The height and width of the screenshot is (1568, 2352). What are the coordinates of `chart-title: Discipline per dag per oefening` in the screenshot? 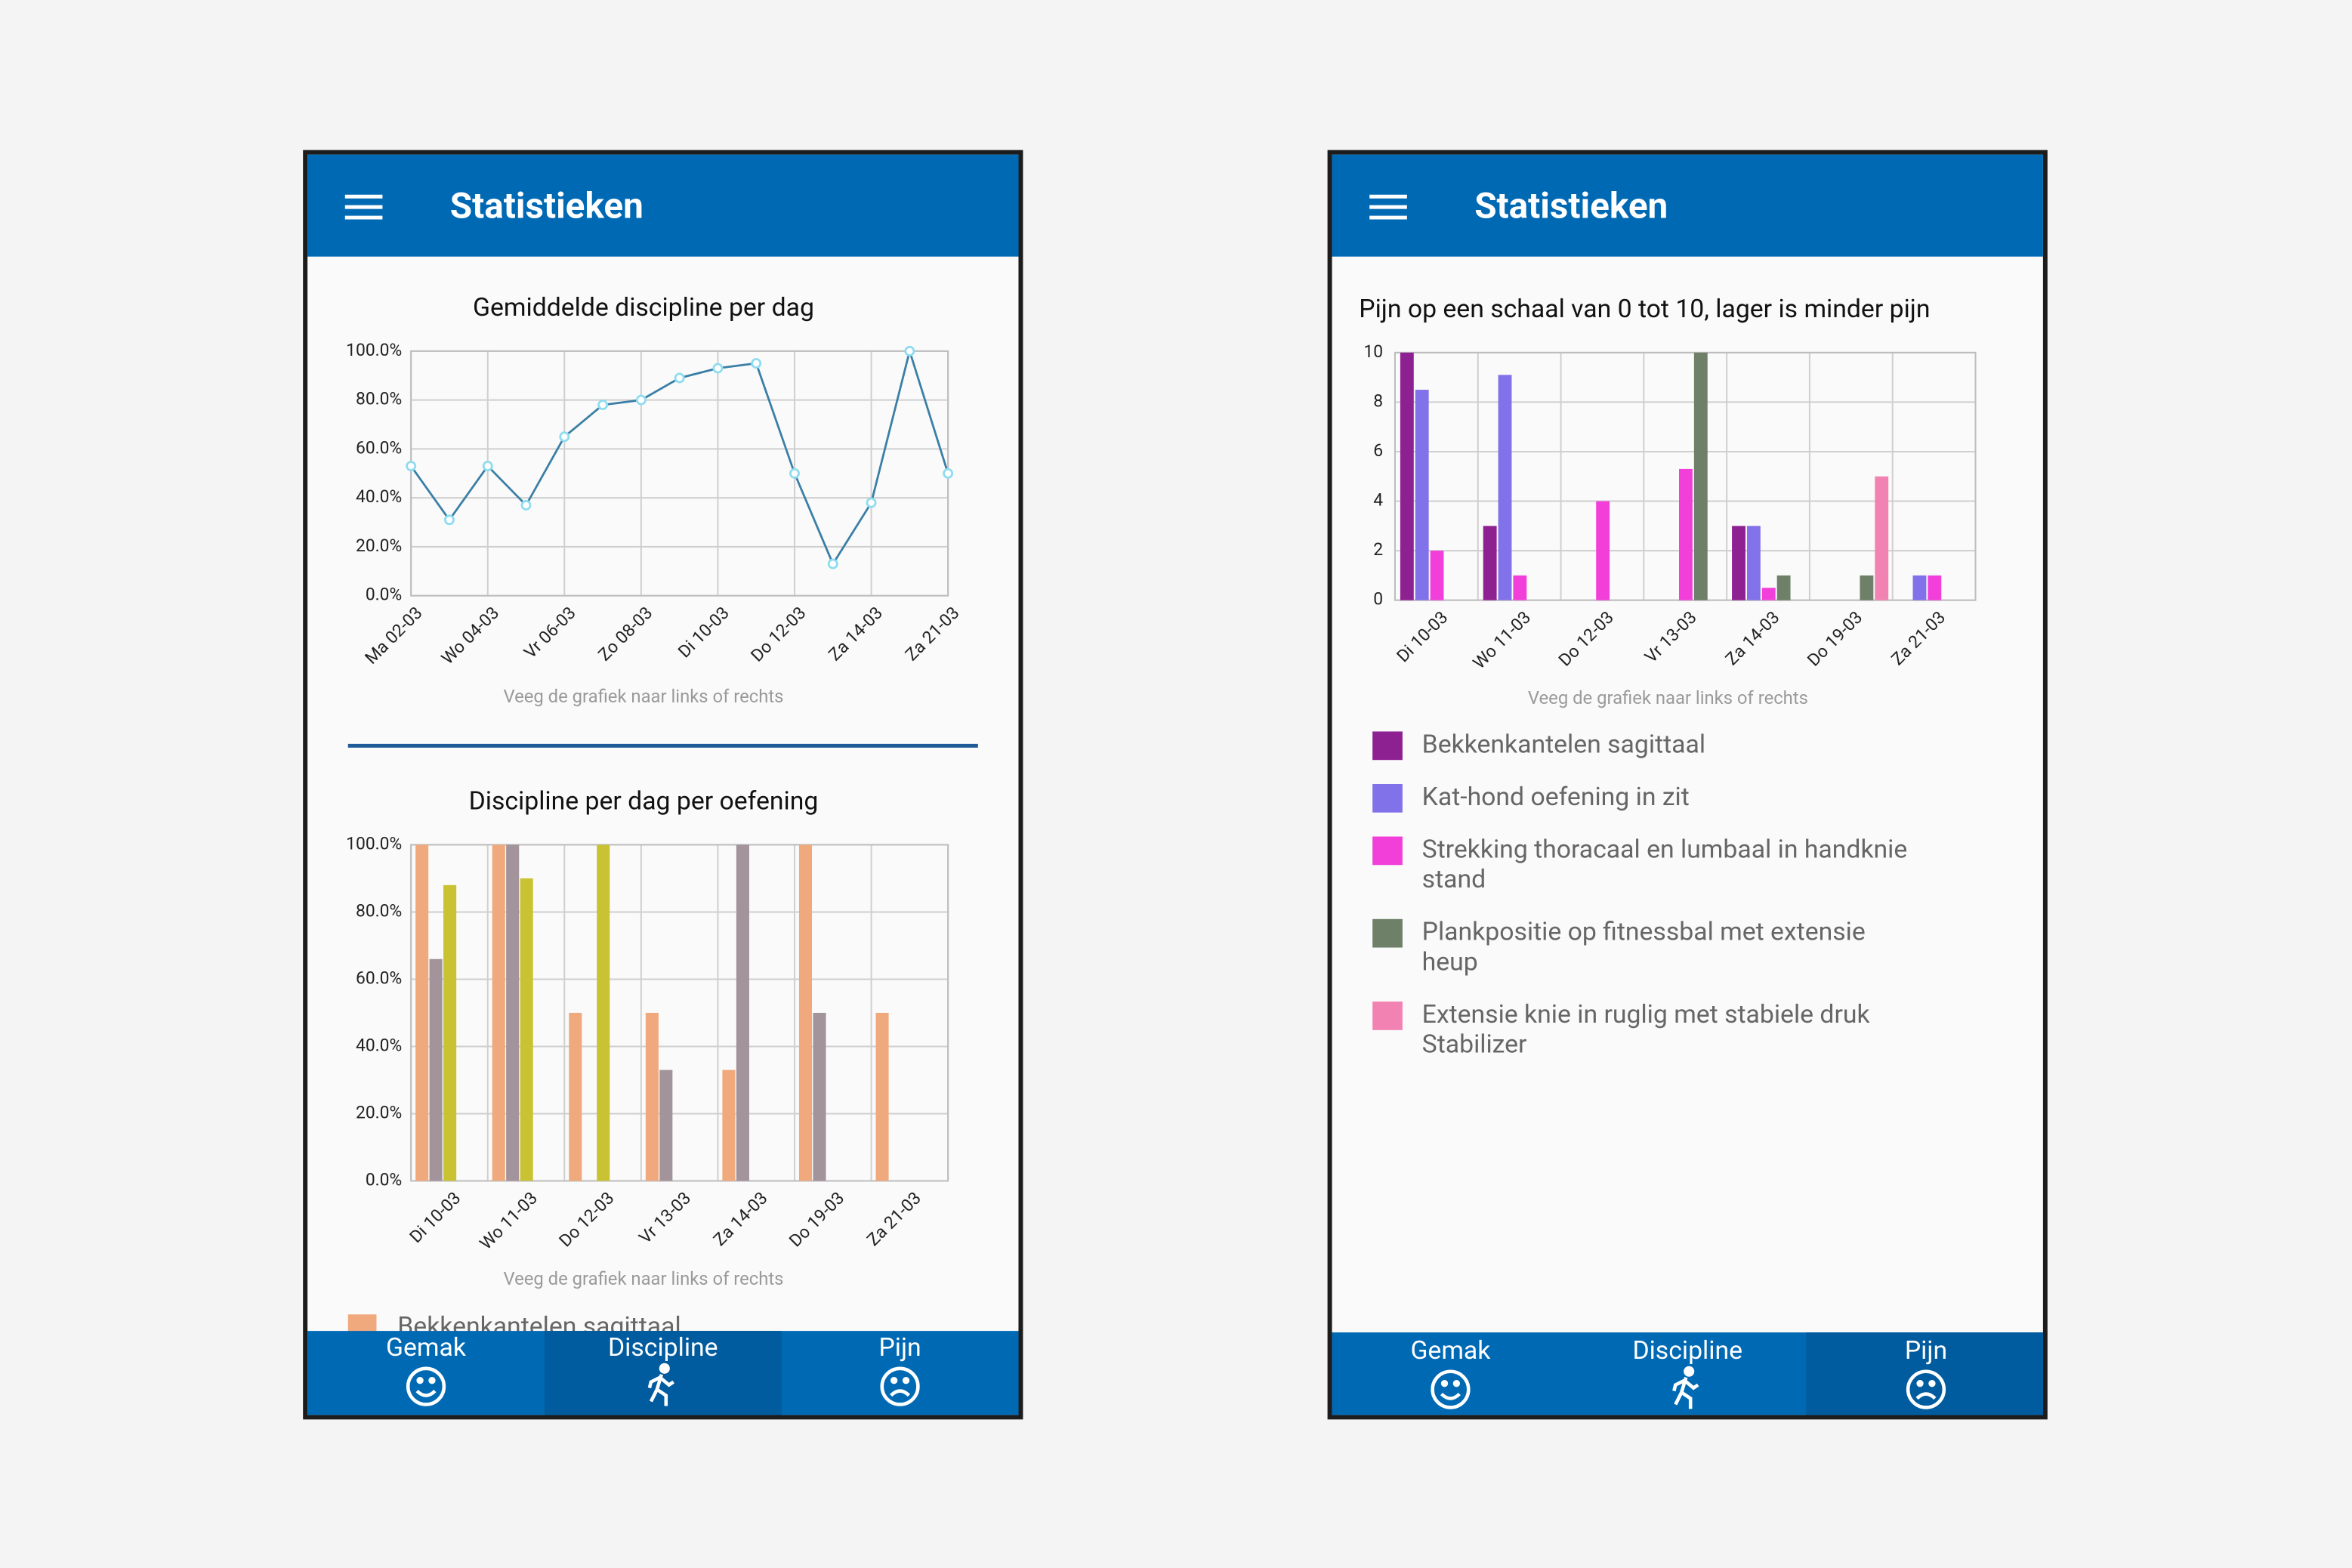 It's located at (644, 801).